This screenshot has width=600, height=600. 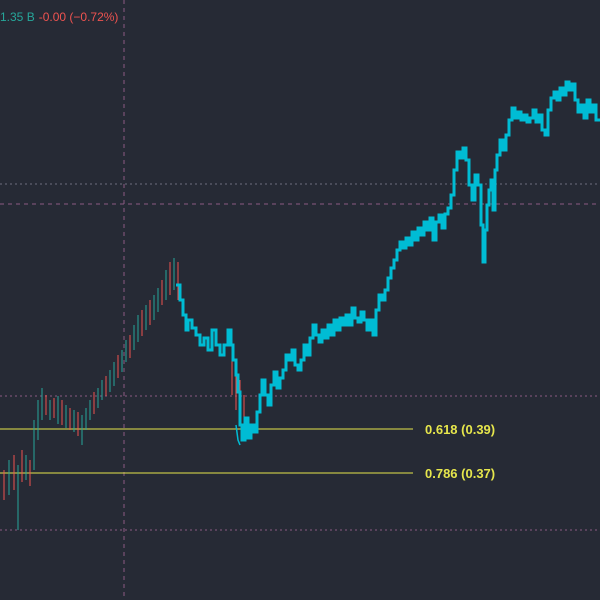 What do you see at coordinates (460, 473) in the screenshot?
I see `fib-label-0786: 0.786 (0.37)` at bounding box center [460, 473].